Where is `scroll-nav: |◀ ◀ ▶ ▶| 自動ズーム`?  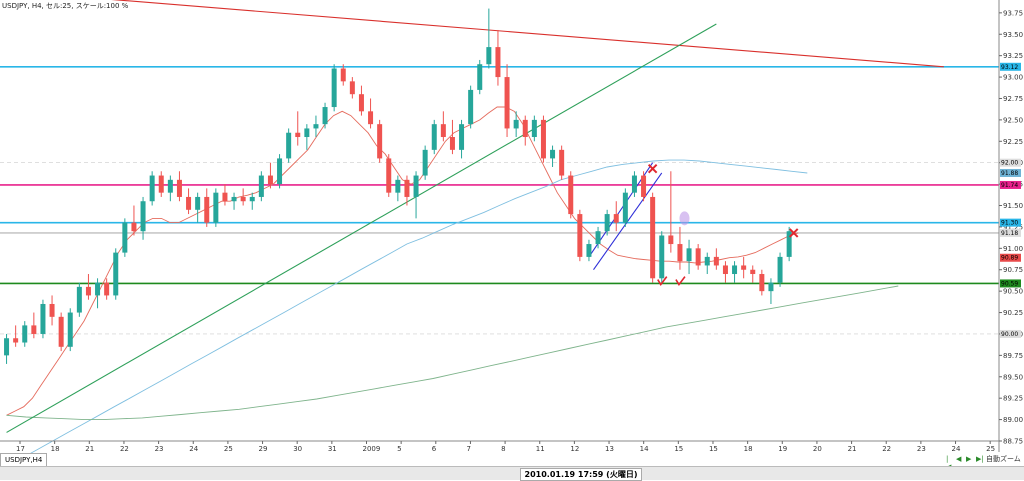 scroll-nav: |◀ ◀ ▶ ▶| 自動ズーム is located at coordinates (985, 462).